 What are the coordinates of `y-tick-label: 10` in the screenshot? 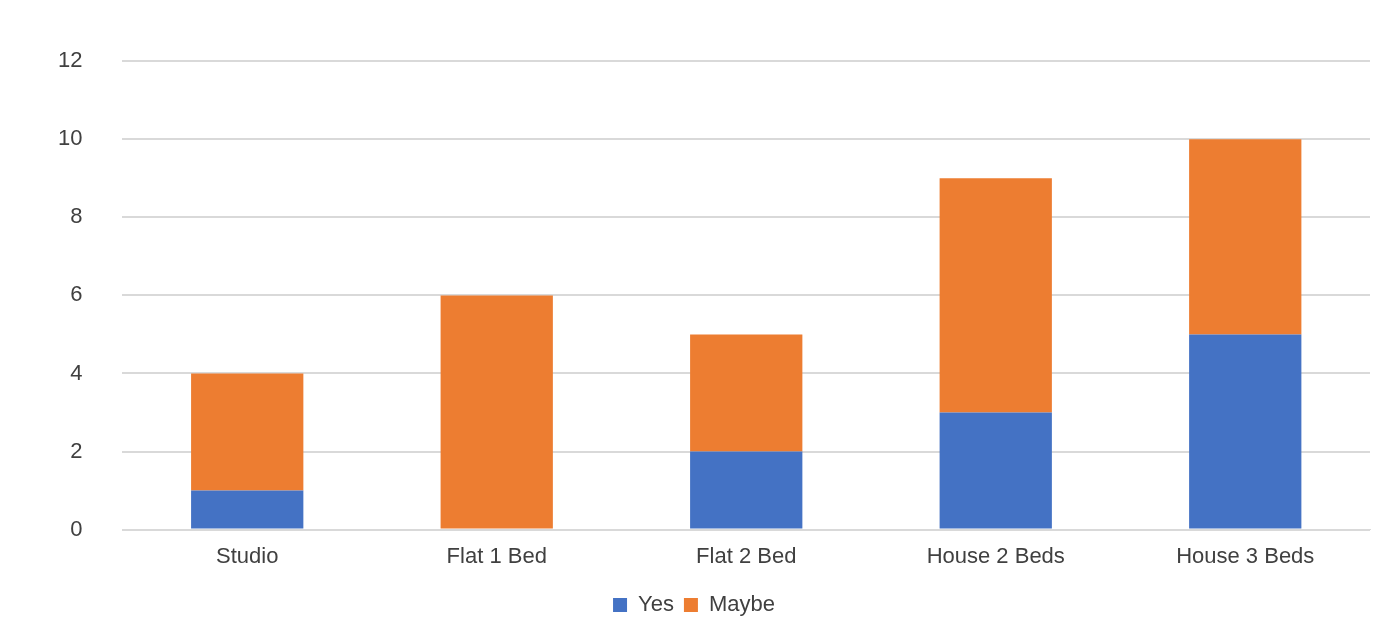 It's located at (70, 138).